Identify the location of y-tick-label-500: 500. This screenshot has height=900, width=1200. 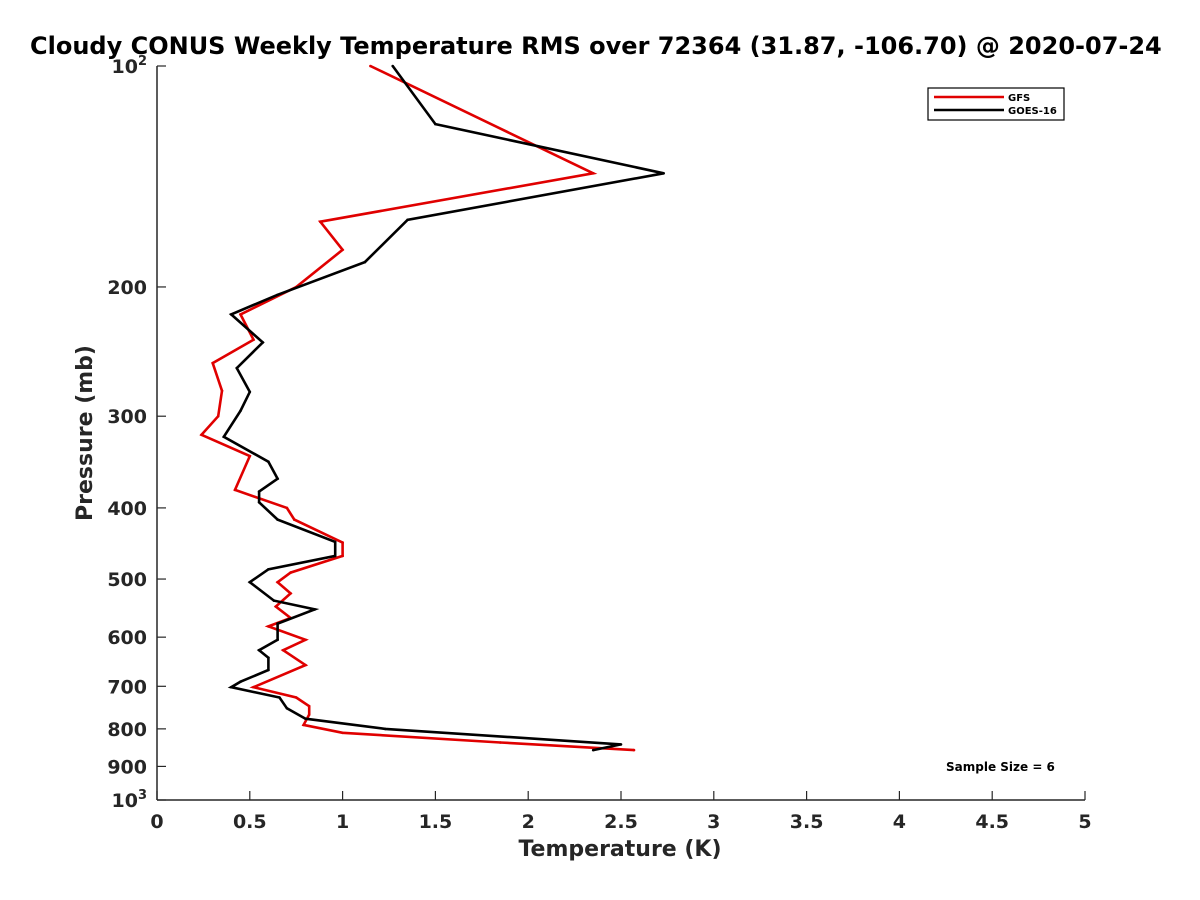
(127, 580).